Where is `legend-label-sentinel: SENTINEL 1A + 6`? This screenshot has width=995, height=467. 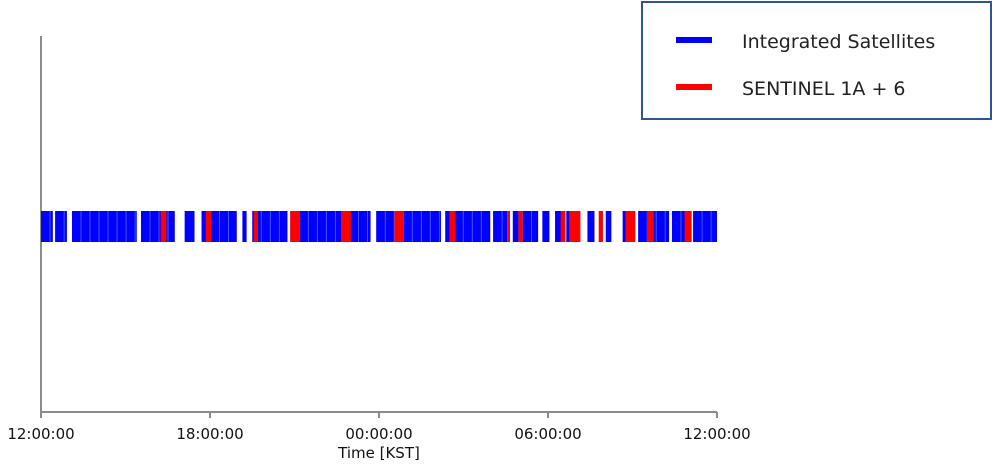
legend-label-sentinel: SENTINEL 1A + 6 is located at coordinates (824, 89).